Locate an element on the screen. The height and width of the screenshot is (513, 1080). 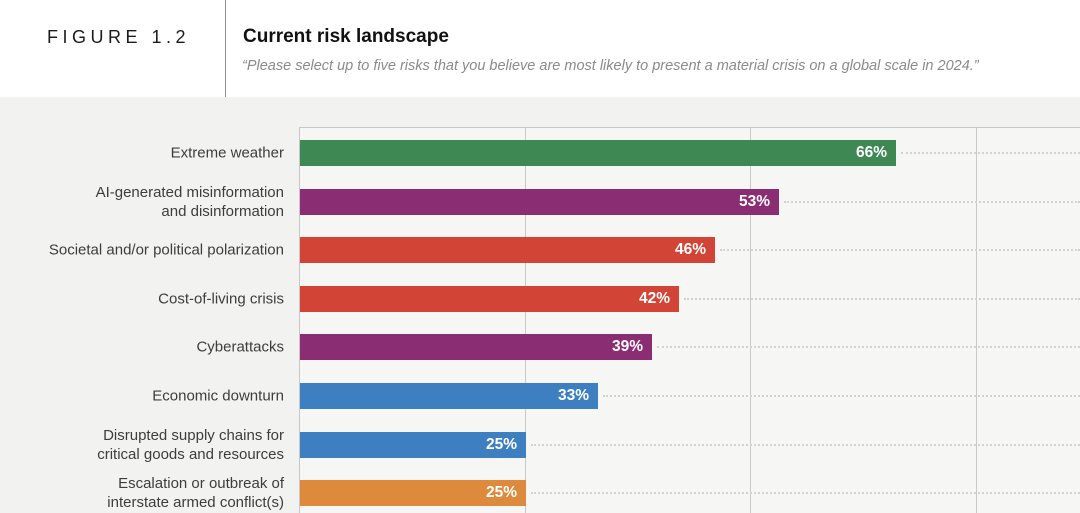
category-label-line: Escalation or outbreak of is located at coordinates (201, 483).